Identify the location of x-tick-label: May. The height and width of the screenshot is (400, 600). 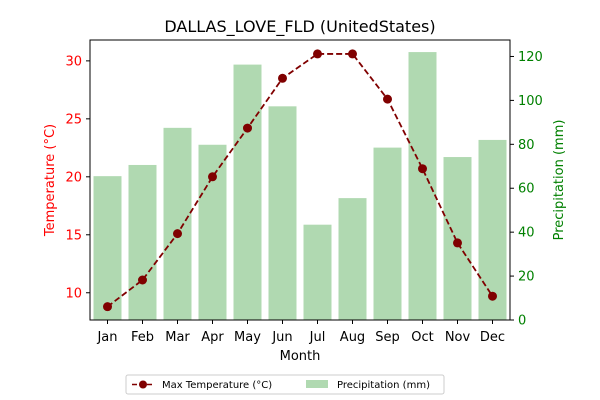
(247, 337).